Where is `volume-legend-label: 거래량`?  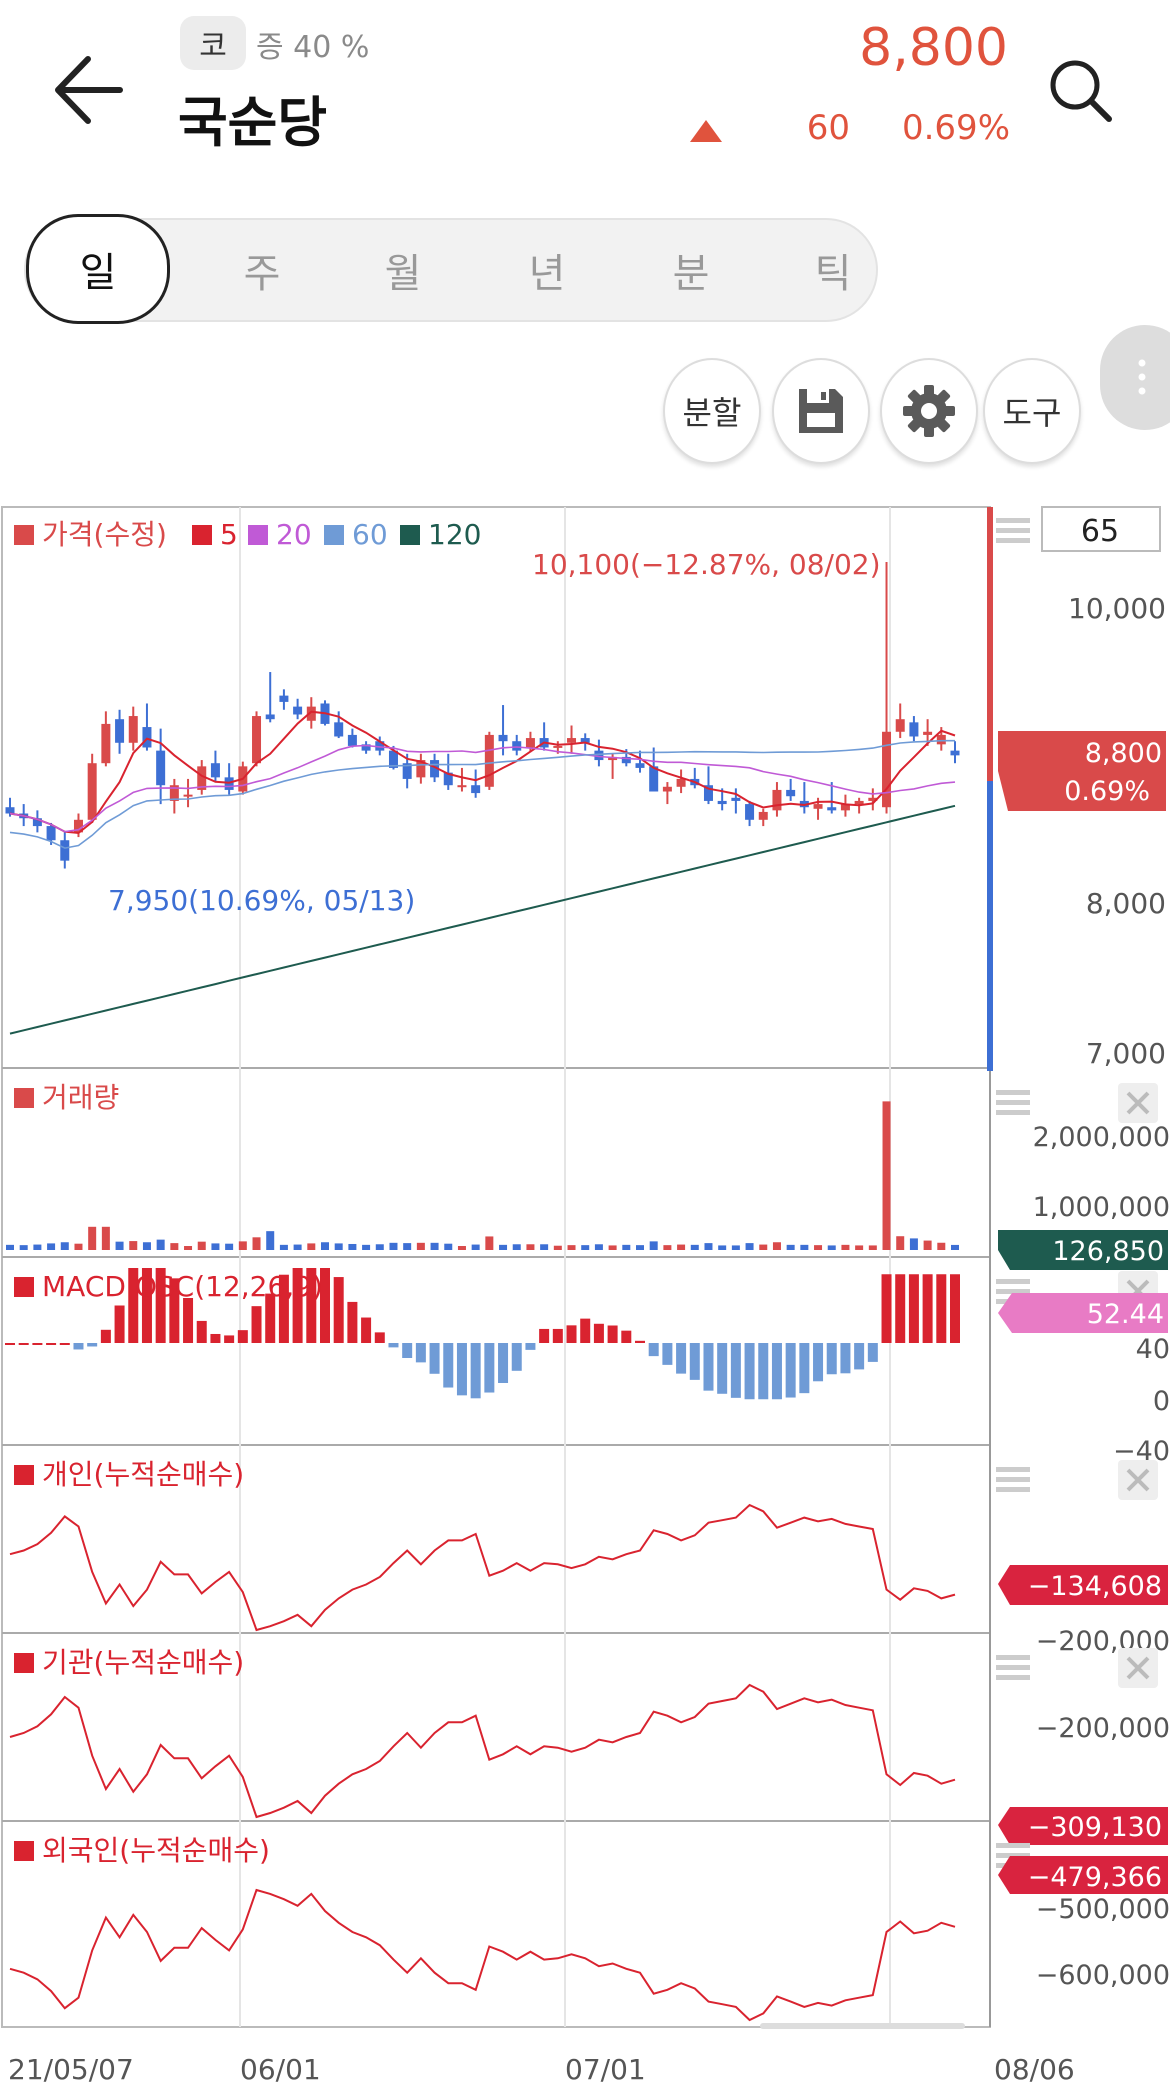 volume-legend-label: 거래량 is located at coordinates (80, 1097).